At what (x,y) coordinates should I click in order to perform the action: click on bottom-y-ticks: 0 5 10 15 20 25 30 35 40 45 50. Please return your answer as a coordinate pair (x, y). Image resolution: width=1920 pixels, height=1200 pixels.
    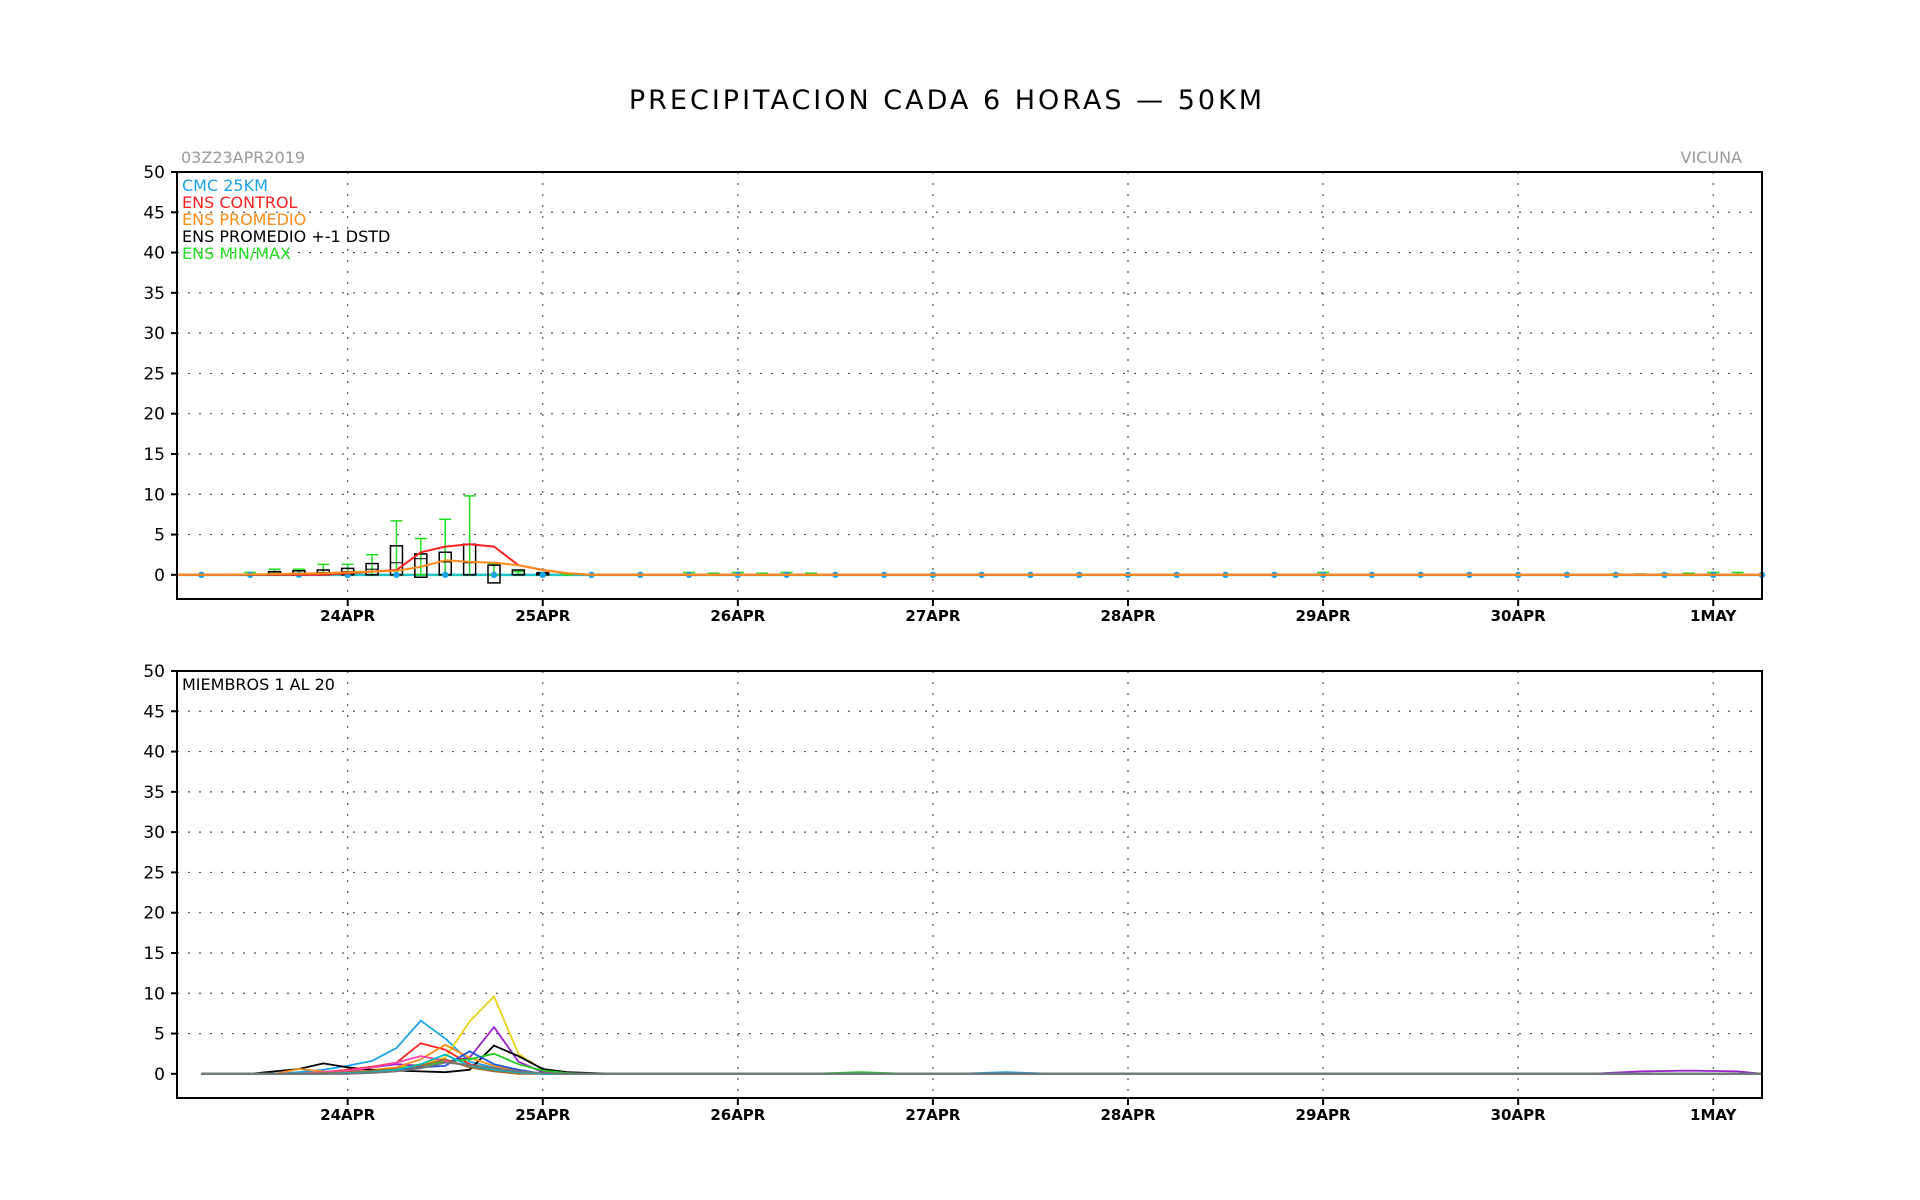
    Looking at the image, I should click on (160, 873).